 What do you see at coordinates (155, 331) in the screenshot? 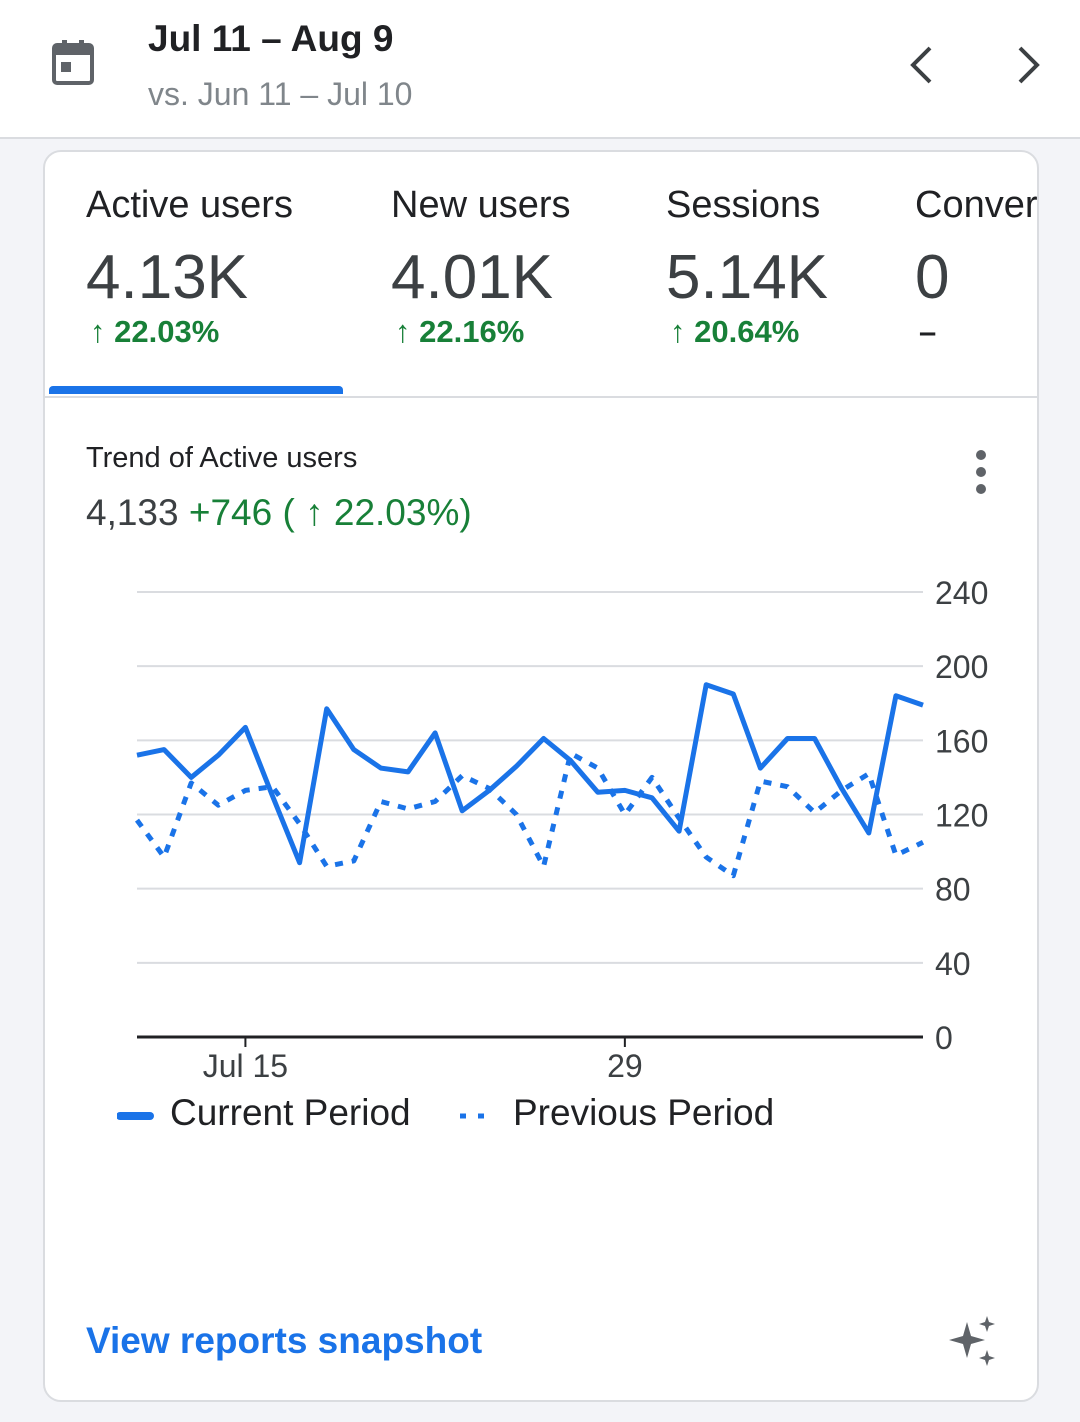
I see `metric-change: ↑ 22.03%` at bounding box center [155, 331].